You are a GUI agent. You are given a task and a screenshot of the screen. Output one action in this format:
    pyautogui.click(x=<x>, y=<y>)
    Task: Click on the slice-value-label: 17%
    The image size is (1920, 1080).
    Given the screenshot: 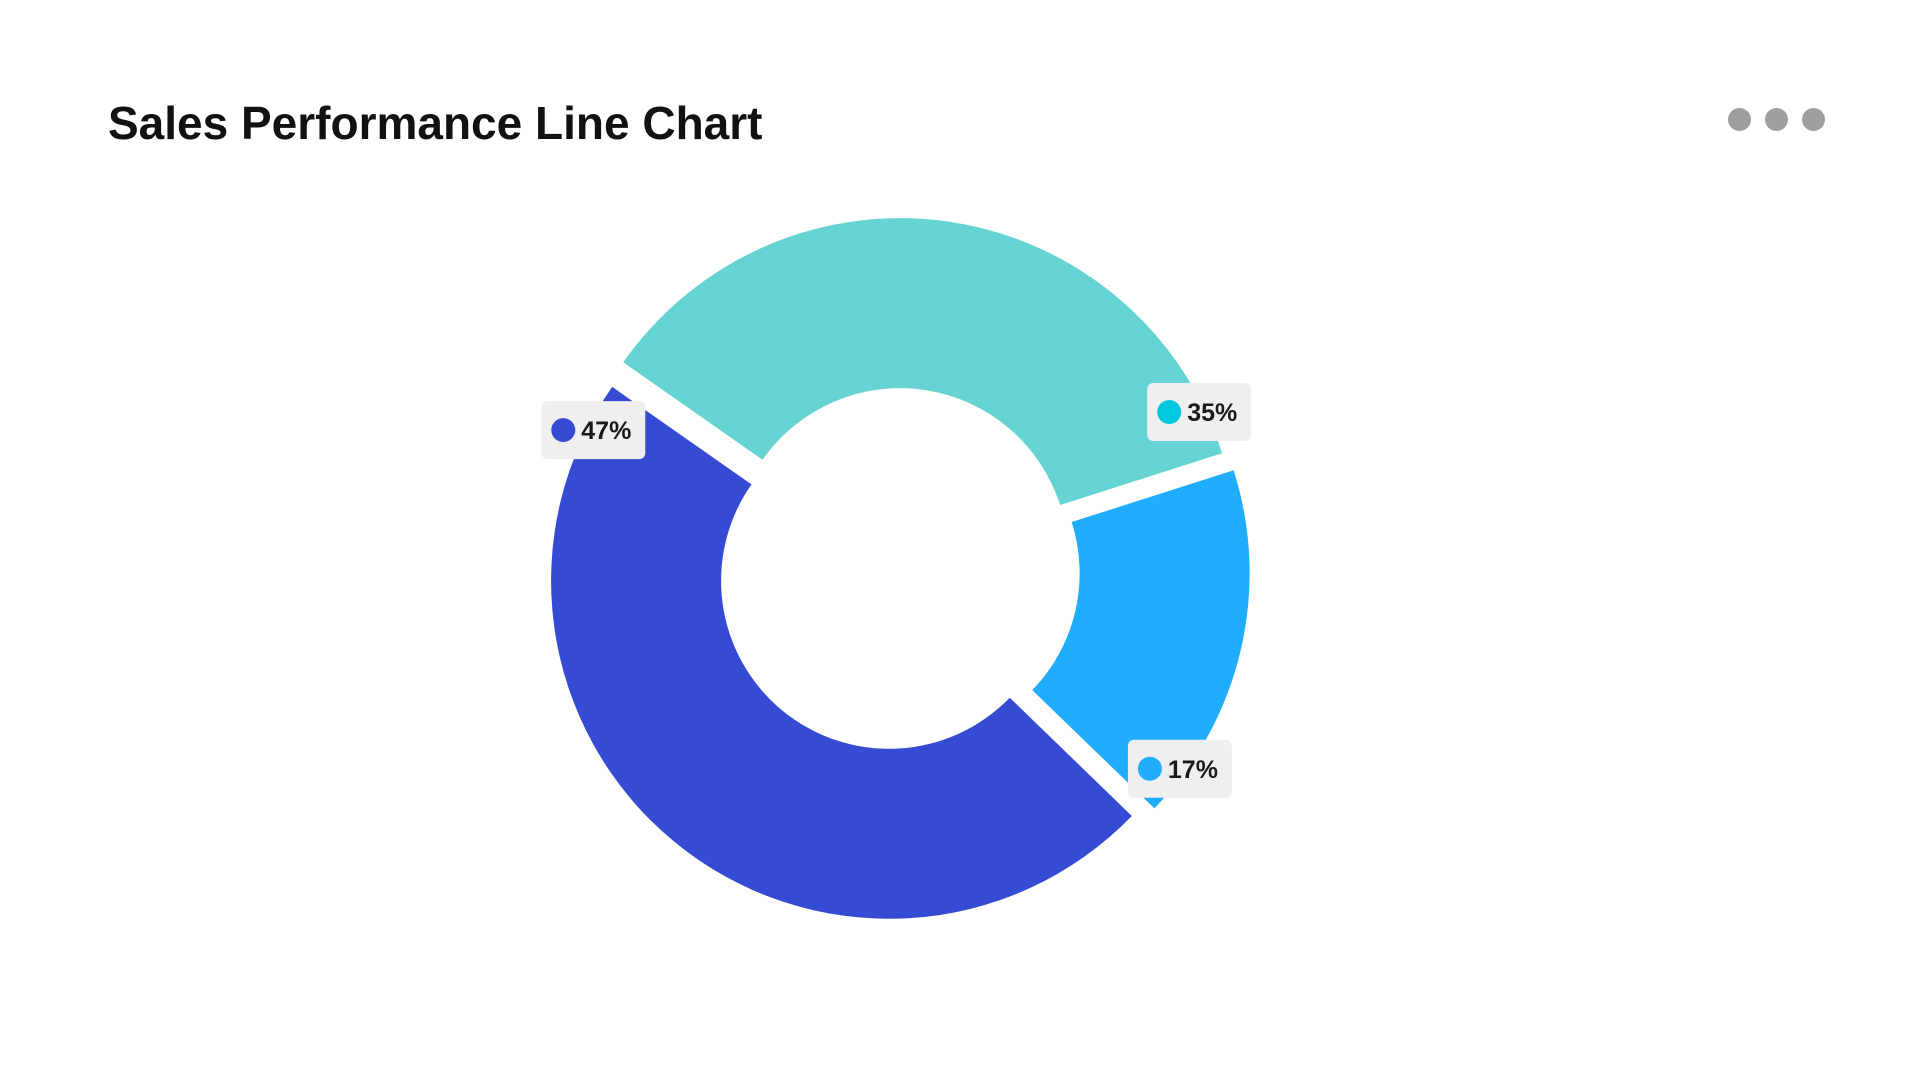 What is the action you would take?
    pyautogui.click(x=1193, y=770)
    